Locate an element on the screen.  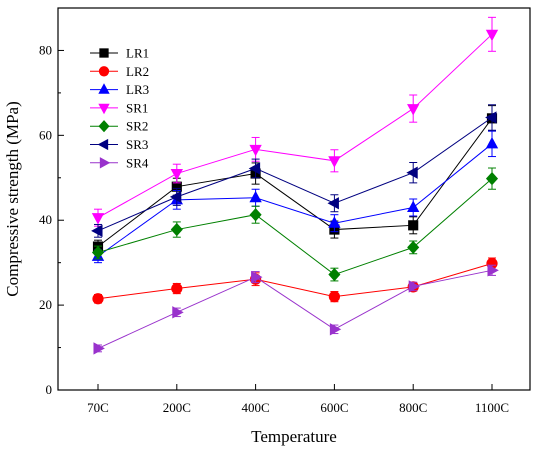
legend-marker-sr1 is located at coordinates (104, 109).